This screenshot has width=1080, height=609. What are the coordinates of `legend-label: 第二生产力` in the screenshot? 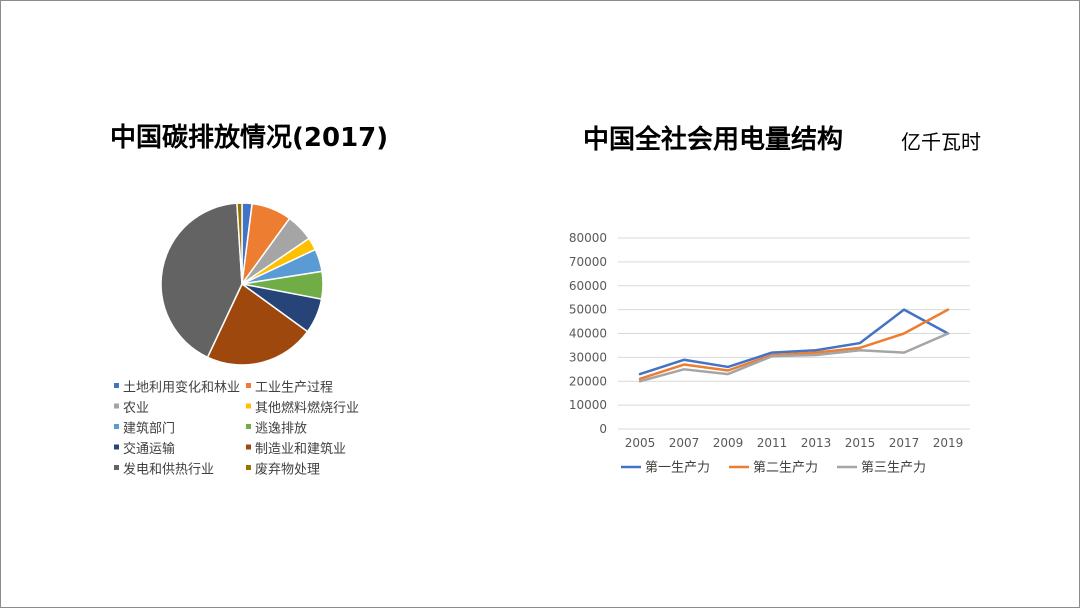 It's located at (785, 468).